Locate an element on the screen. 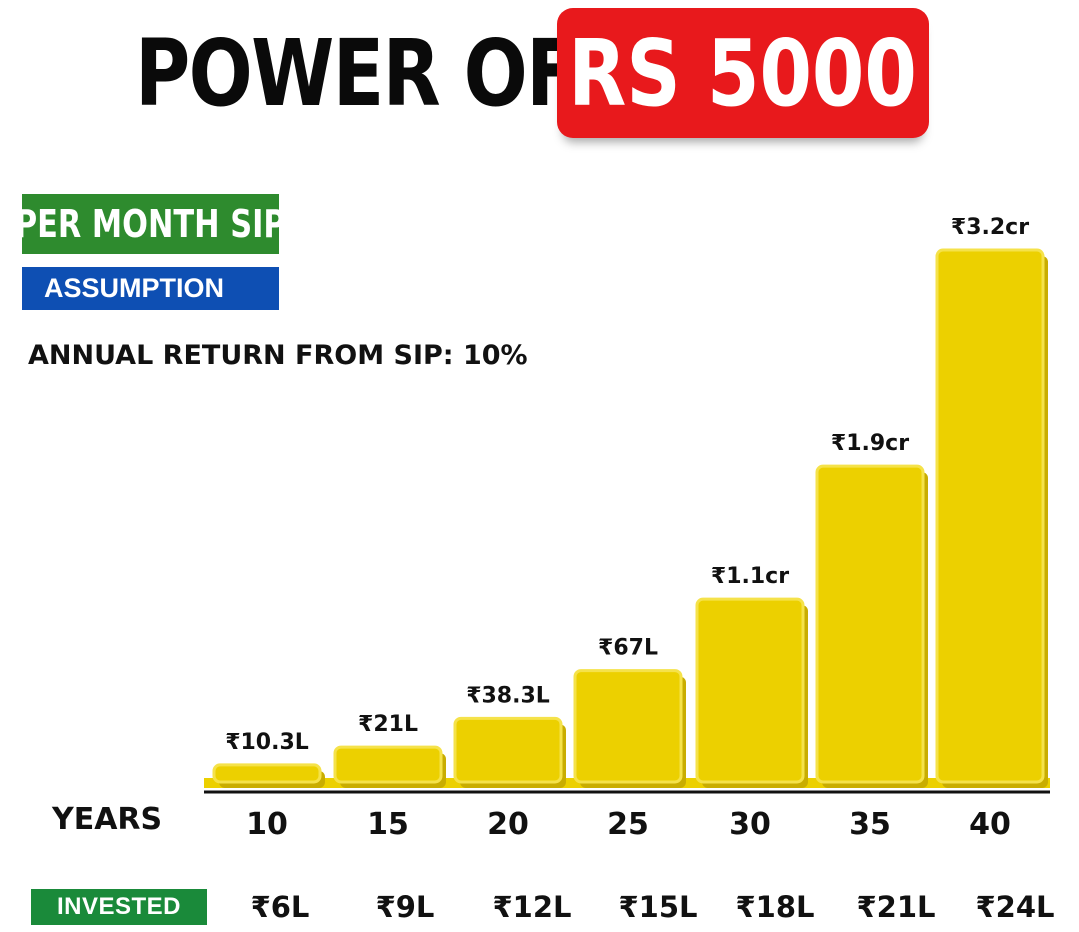 This screenshot has width=1079, height=932. data-label: ₹1.1cr is located at coordinates (750, 576).